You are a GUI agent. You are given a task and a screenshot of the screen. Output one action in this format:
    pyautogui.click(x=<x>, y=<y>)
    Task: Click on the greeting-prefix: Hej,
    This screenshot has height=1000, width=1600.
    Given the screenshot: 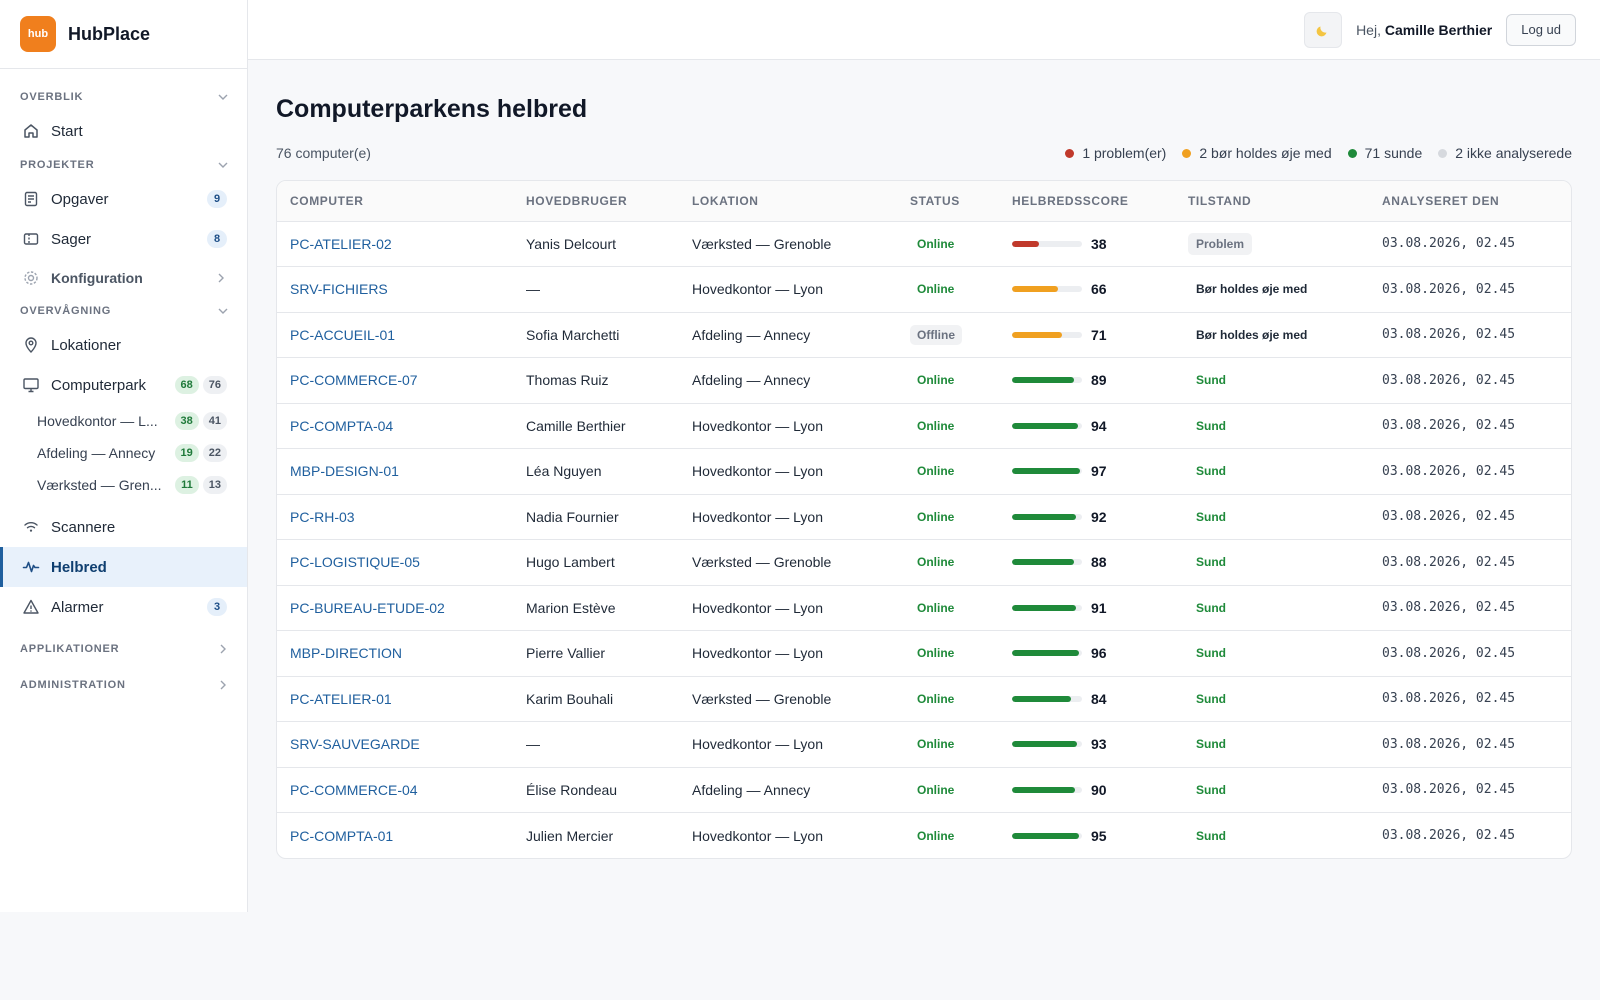 What is the action you would take?
    pyautogui.click(x=1368, y=29)
    